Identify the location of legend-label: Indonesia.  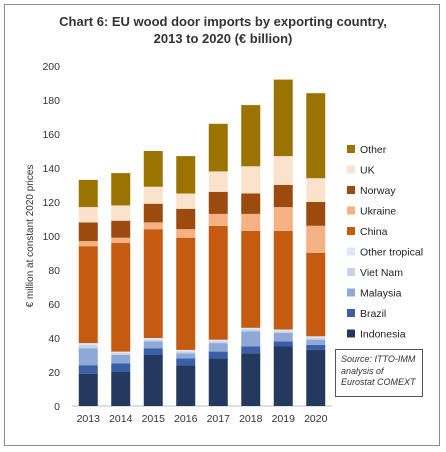
(383, 335).